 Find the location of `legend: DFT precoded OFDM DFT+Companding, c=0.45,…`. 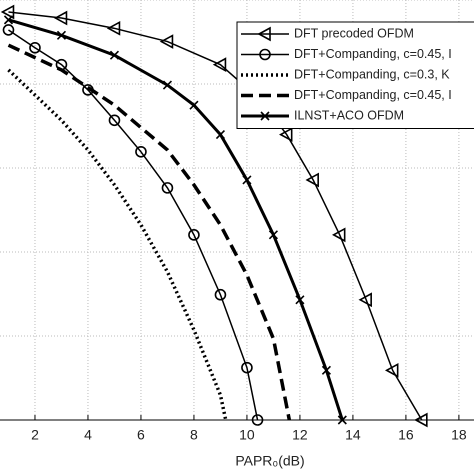

legend: DFT precoded OFDM DFT+Companding, c=0.45,… is located at coordinates (355, 75).